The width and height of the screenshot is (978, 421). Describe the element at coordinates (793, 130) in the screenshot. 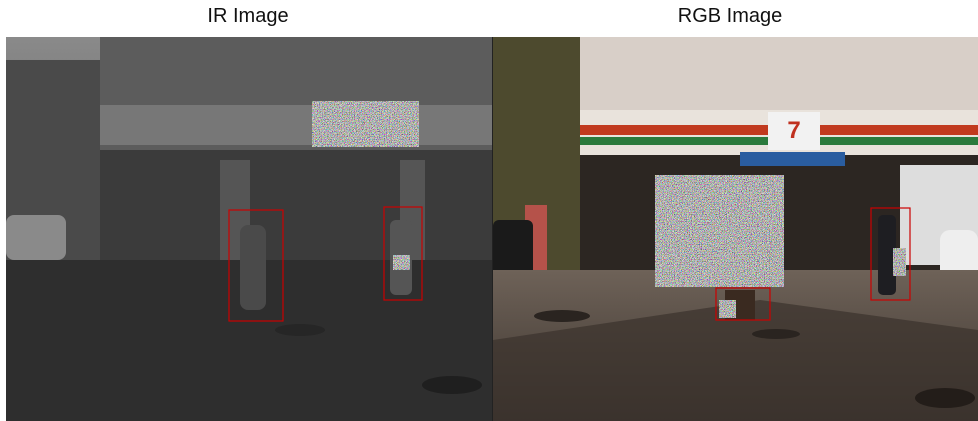

I see `sign-logo: 7` at that location.